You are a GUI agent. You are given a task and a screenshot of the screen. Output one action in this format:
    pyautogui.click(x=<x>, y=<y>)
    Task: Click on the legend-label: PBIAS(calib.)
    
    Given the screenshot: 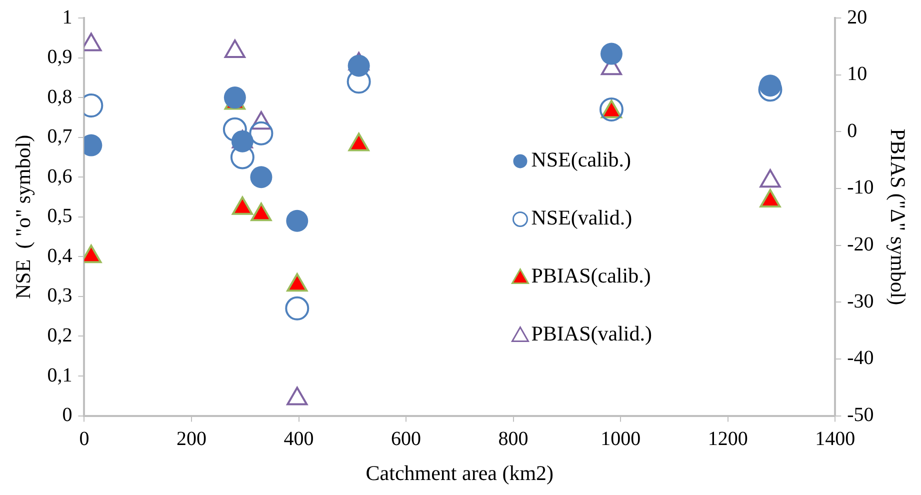 What is the action you would take?
    pyautogui.click(x=591, y=276)
    